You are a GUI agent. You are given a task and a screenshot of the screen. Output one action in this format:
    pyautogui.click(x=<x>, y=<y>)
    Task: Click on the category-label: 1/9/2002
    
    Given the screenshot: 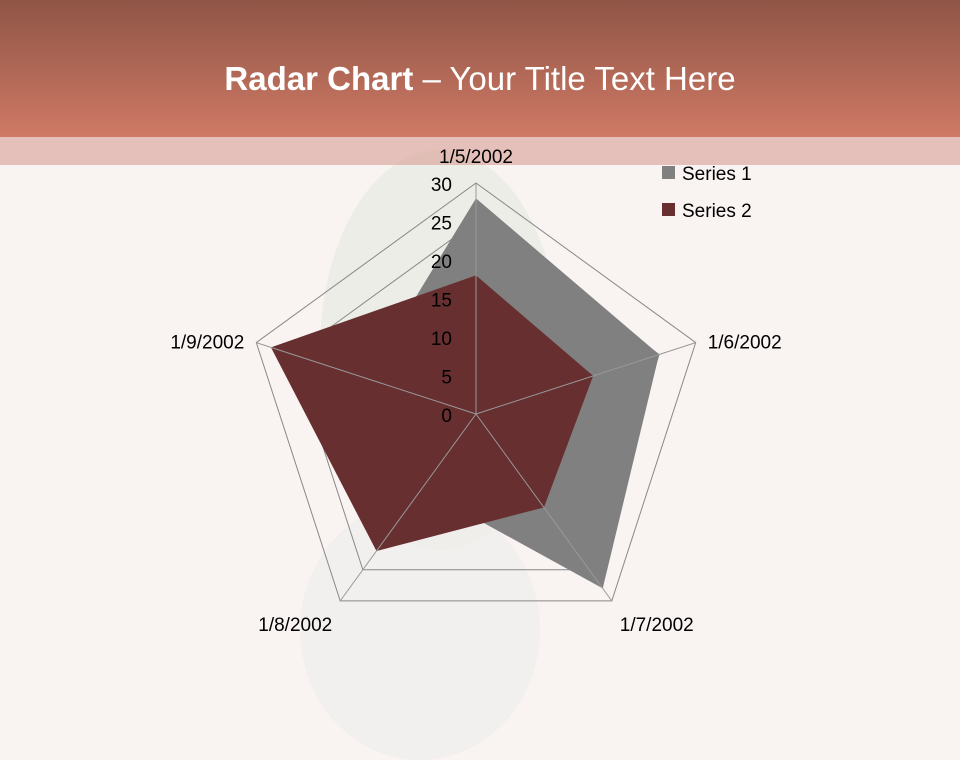 What is the action you would take?
    pyautogui.click(x=207, y=343)
    